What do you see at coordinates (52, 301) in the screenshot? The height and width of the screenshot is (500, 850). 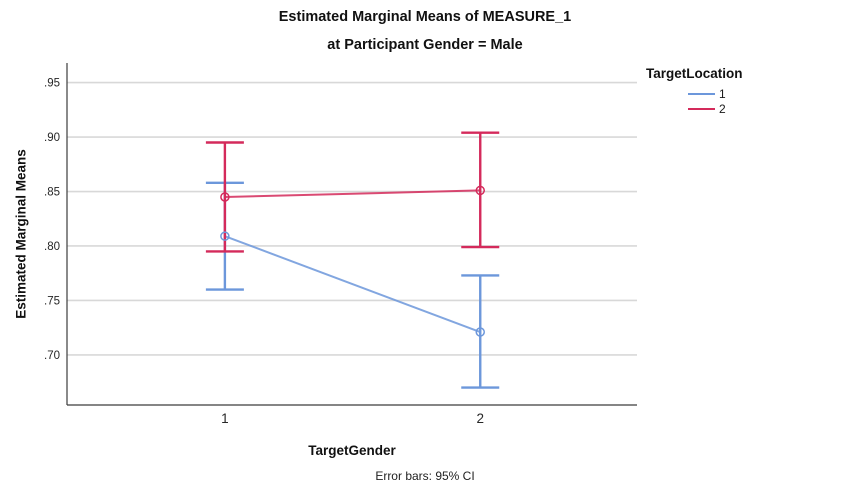 I see `y-tick-label: .75` at bounding box center [52, 301].